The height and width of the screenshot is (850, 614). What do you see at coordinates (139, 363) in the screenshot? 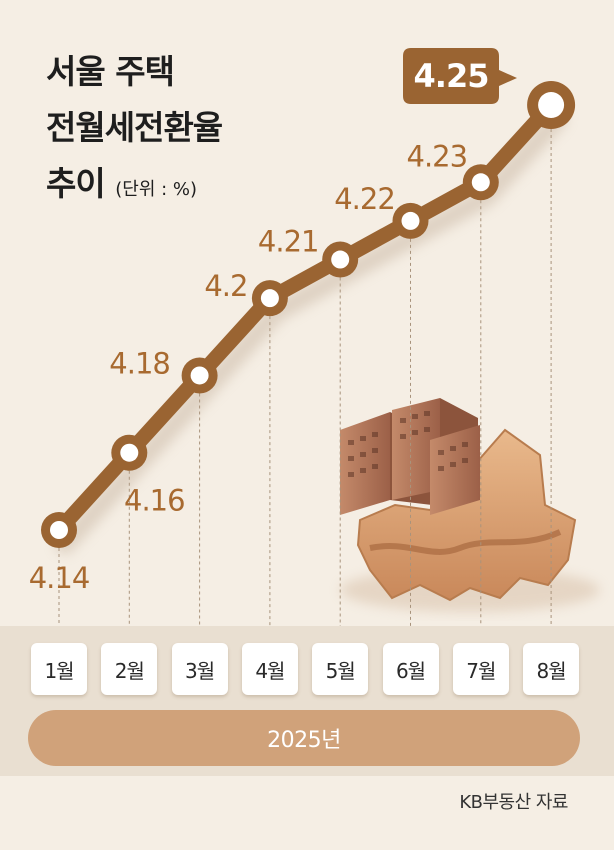
I see `data-label: 4.18` at bounding box center [139, 363].